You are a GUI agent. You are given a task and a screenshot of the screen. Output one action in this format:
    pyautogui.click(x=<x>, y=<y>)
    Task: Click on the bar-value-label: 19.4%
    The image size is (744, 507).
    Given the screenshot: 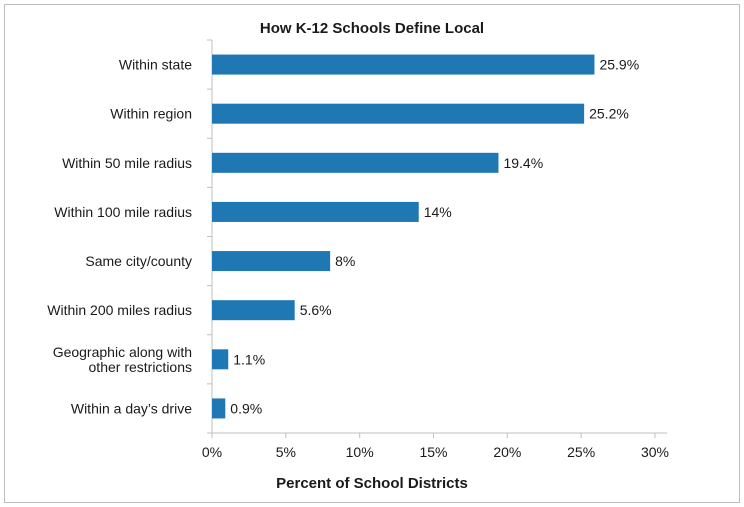 What is the action you would take?
    pyautogui.click(x=523, y=163)
    